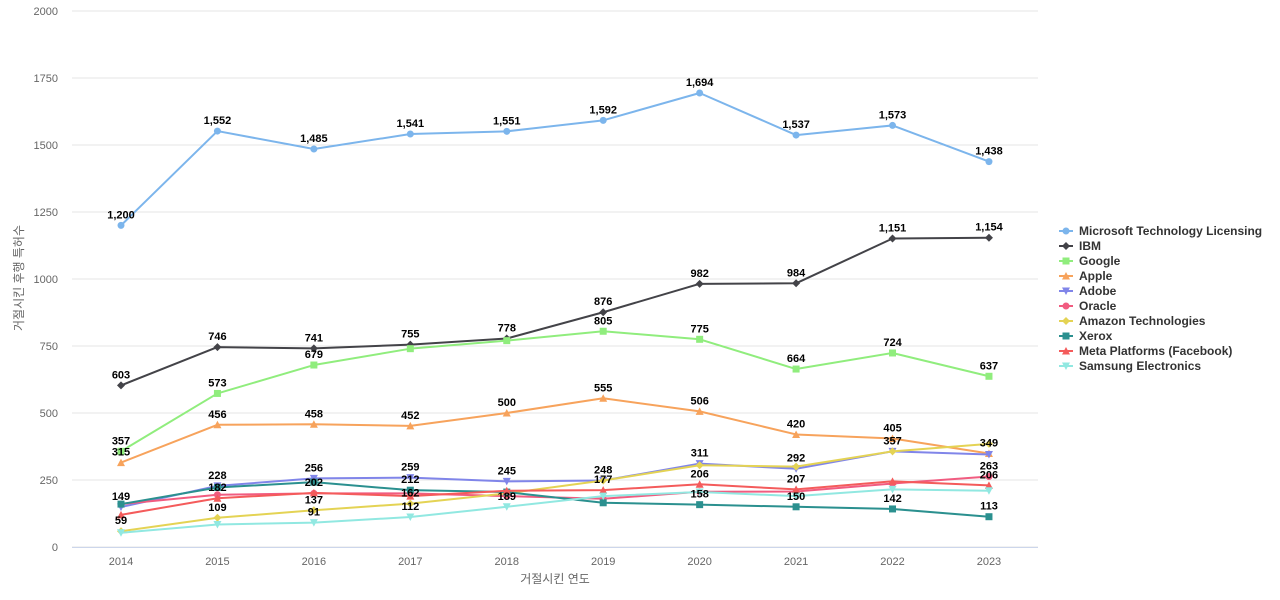 This screenshot has height=600, width=1280. I want to click on data-label: 1,573, so click(893, 115).